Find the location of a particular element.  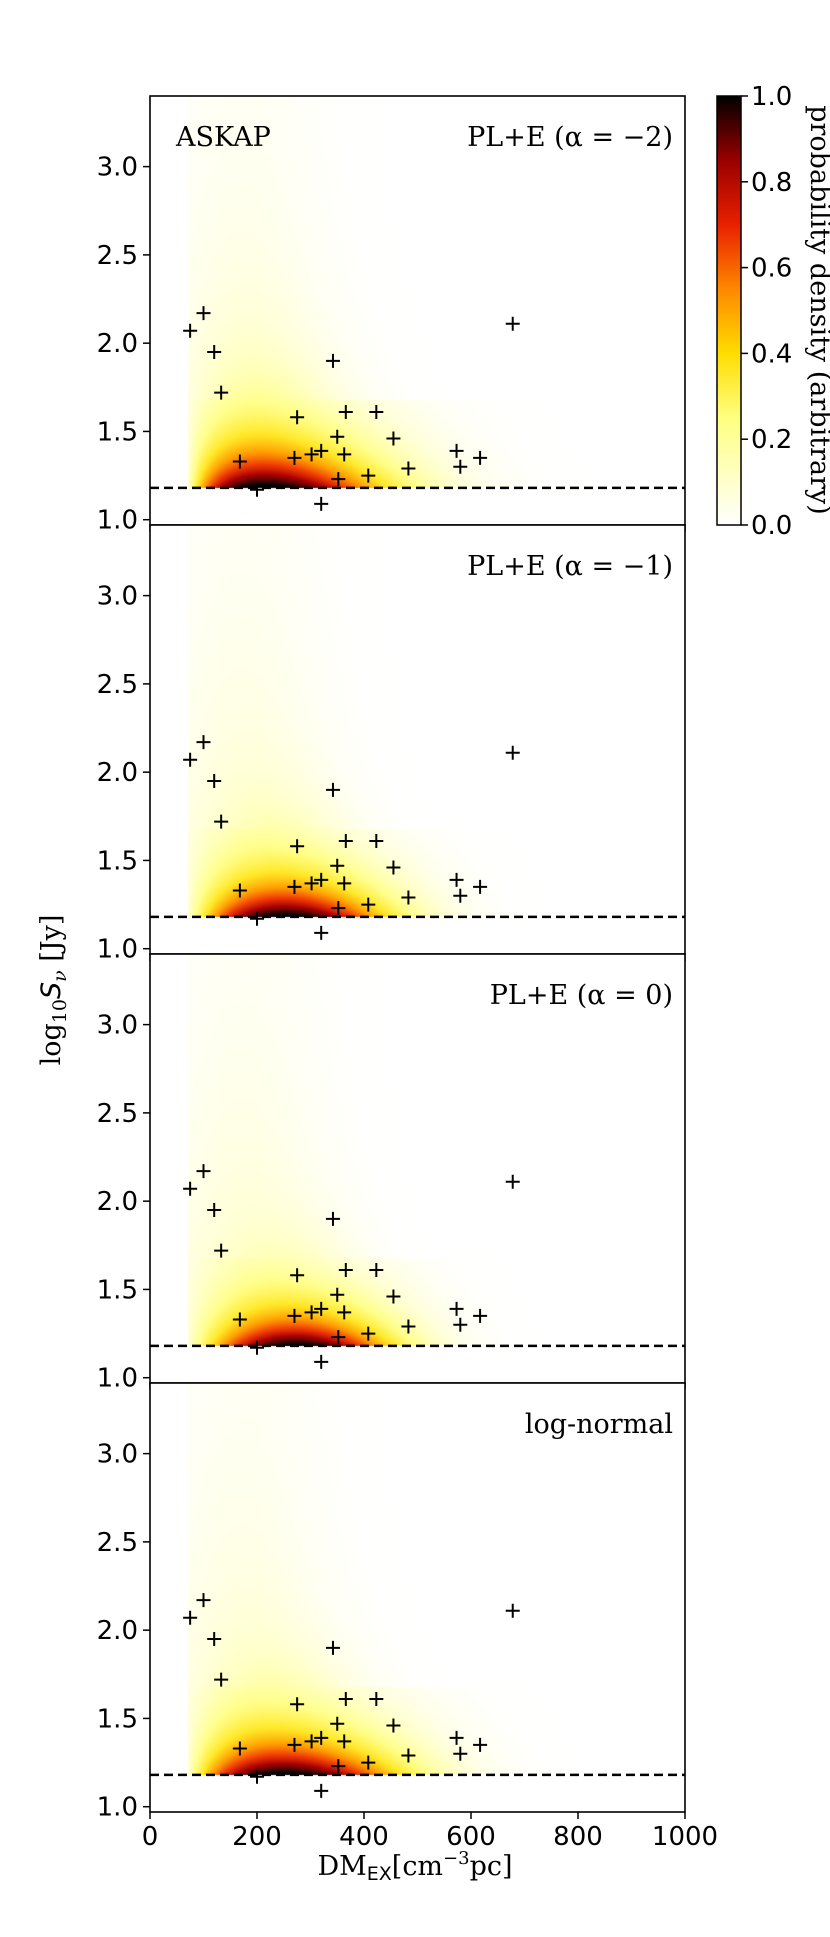

x-axis-title: DMEX[cm−3pc] is located at coordinates (414, 1866).